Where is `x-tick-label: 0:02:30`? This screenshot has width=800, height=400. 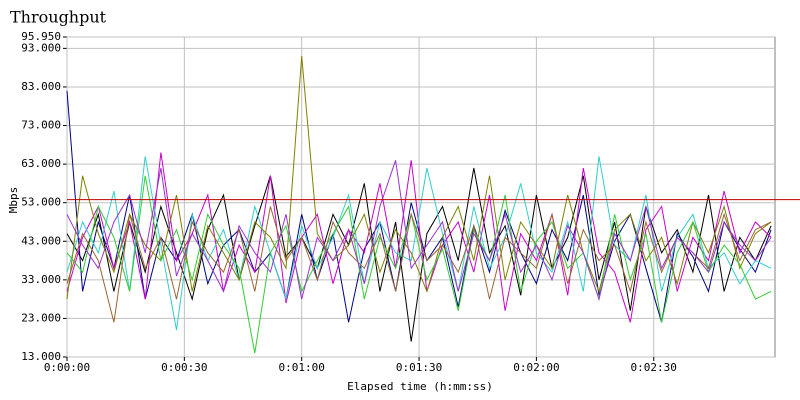 x-tick-label: 0:02:30 is located at coordinates (654, 367).